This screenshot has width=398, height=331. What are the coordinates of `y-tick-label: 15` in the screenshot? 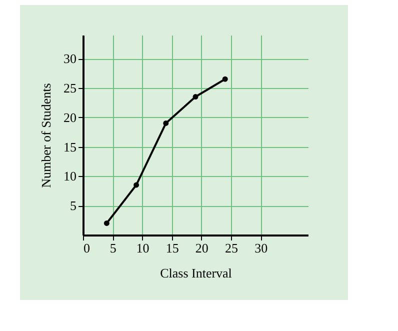 It's located at (70, 146).